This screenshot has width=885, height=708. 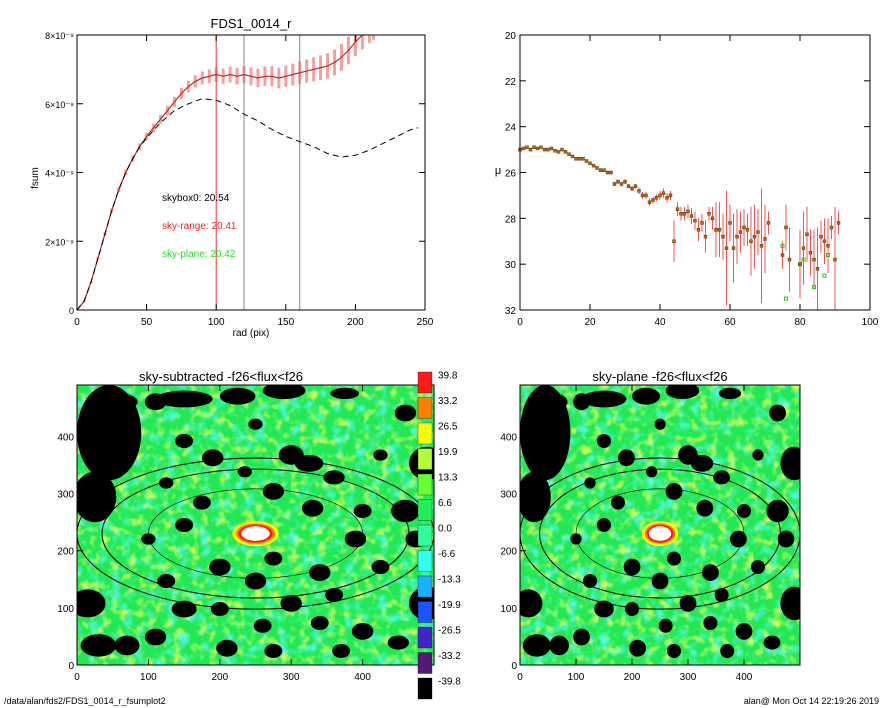 What do you see at coordinates (35, 178) in the screenshot?
I see `fsum-ylabel: fsum` at bounding box center [35, 178].